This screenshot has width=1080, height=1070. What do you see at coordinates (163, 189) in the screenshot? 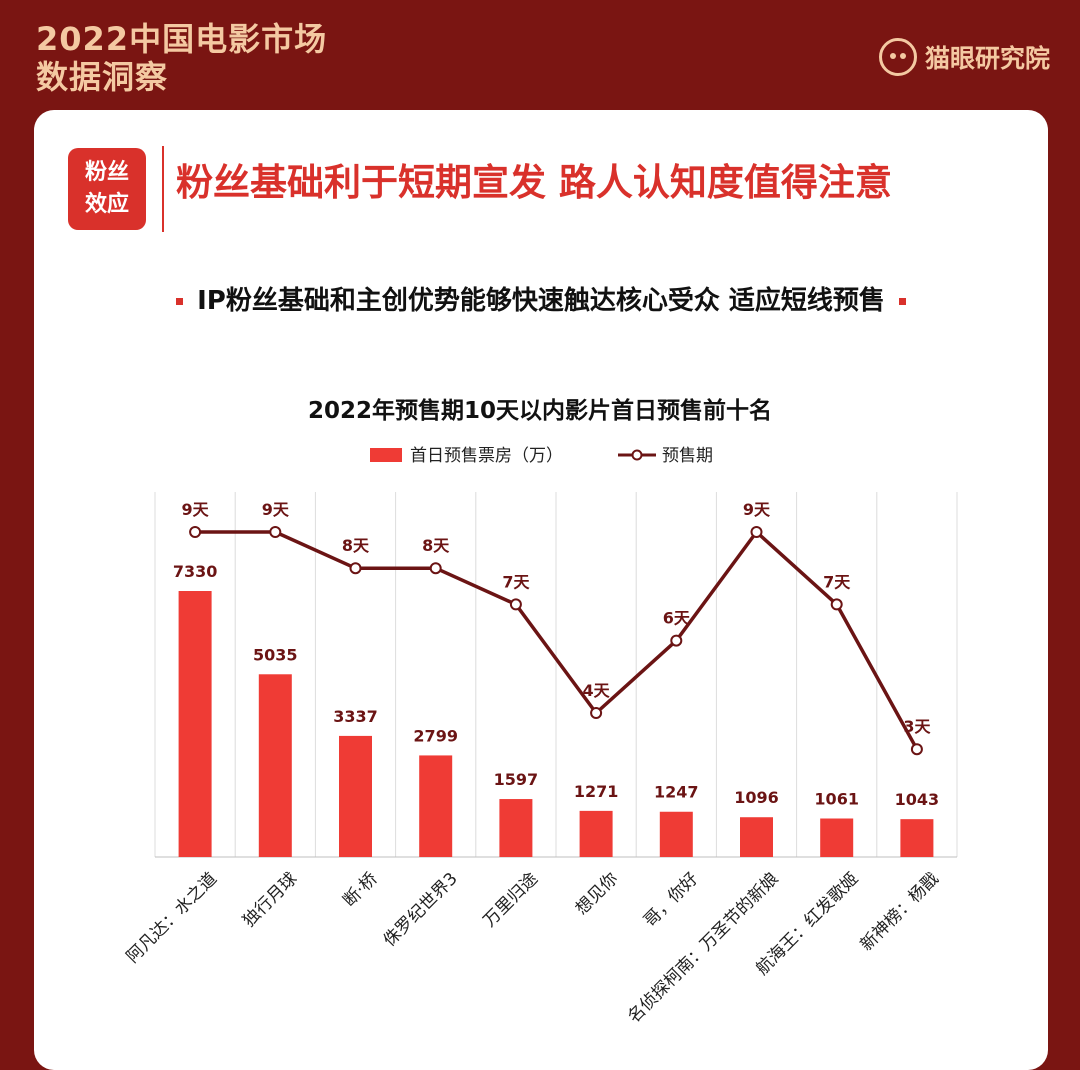
I see `tag-divider` at bounding box center [163, 189].